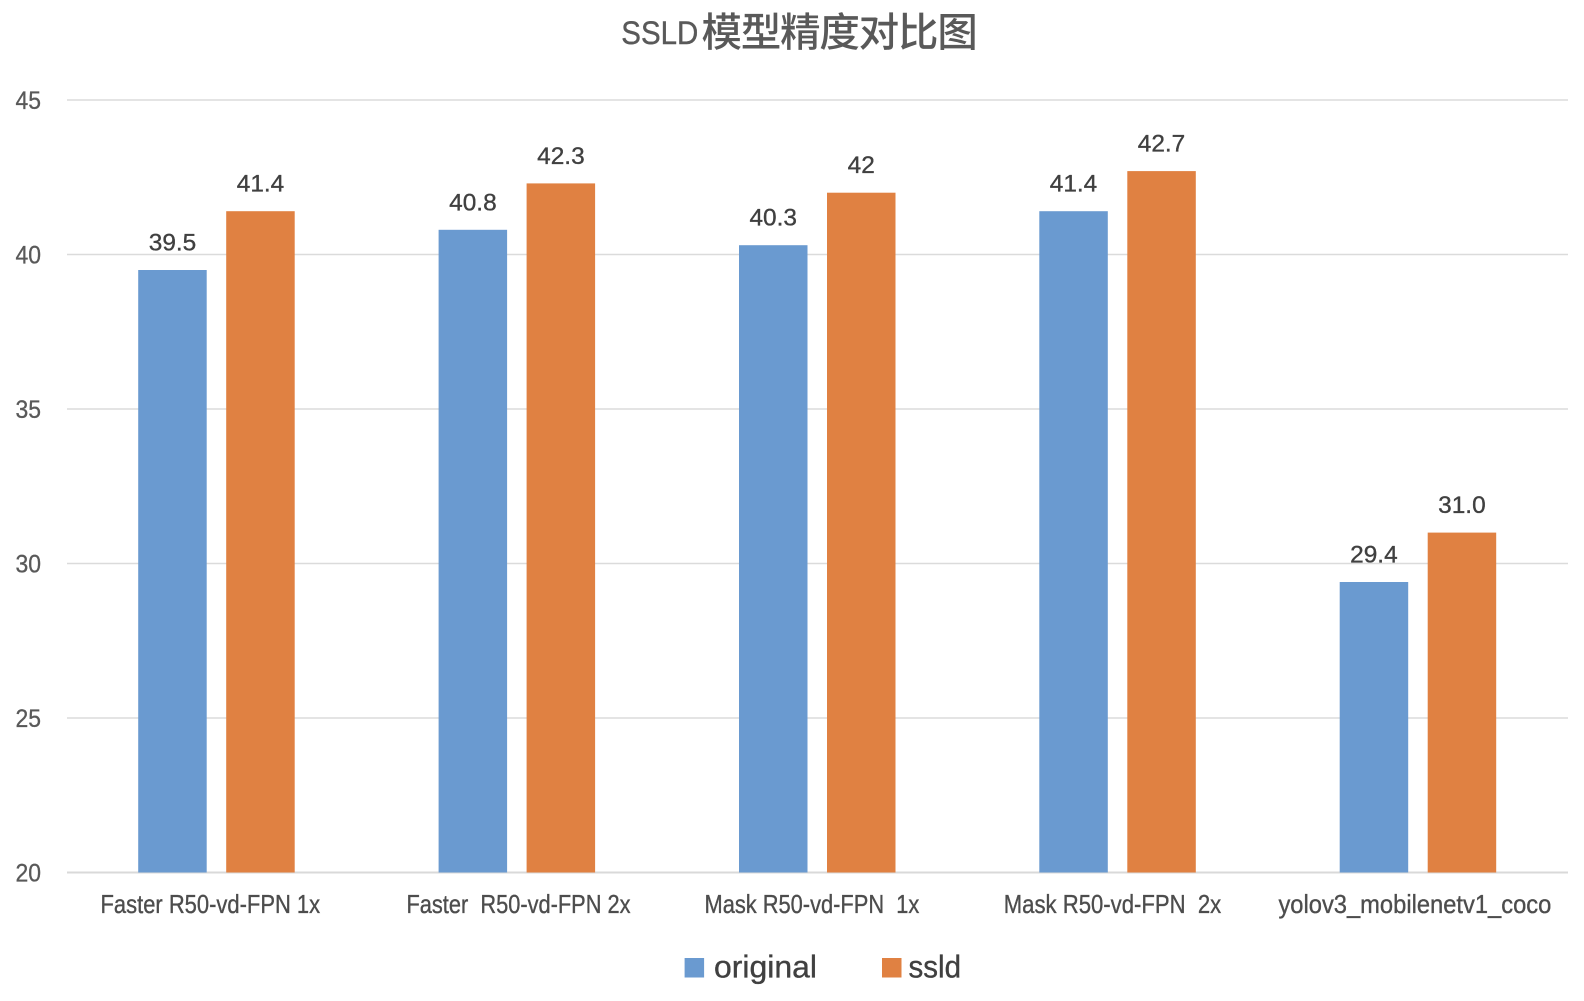 The width and height of the screenshot is (1584, 1001). What do you see at coordinates (1461, 505) in the screenshot?
I see `svg-text: 31.0` at bounding box center [1461, 505].